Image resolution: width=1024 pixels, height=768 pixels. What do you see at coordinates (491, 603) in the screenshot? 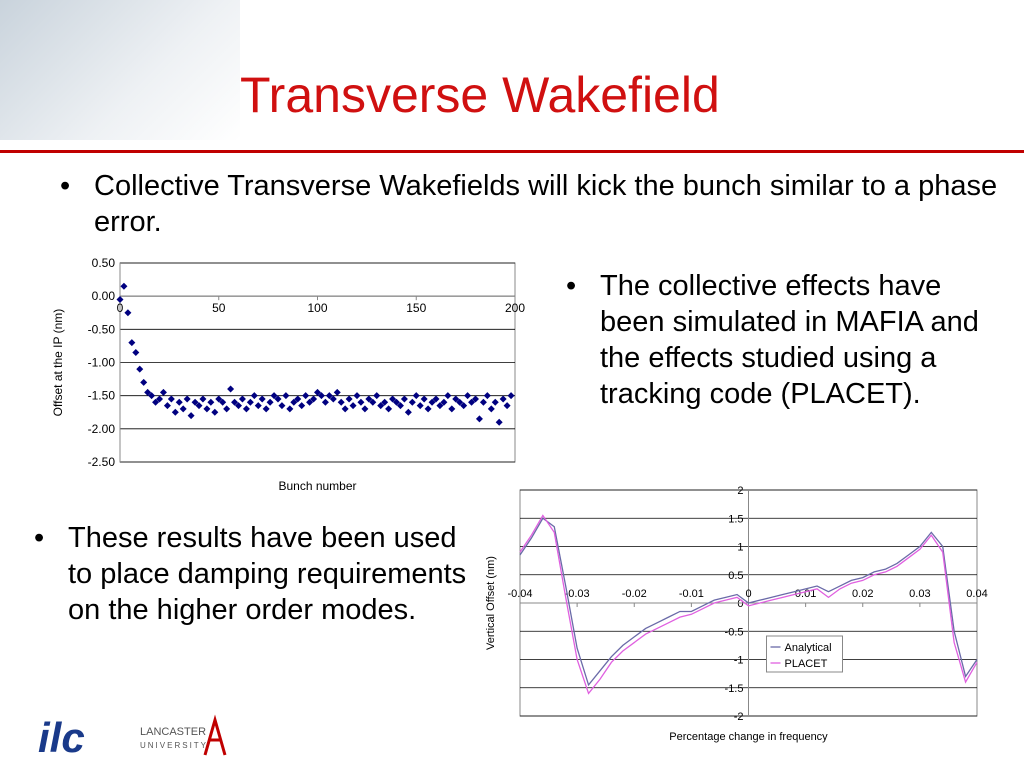
I see `y-axis-title: Vertical Offset (nm)` at bounding box center [491, 603].